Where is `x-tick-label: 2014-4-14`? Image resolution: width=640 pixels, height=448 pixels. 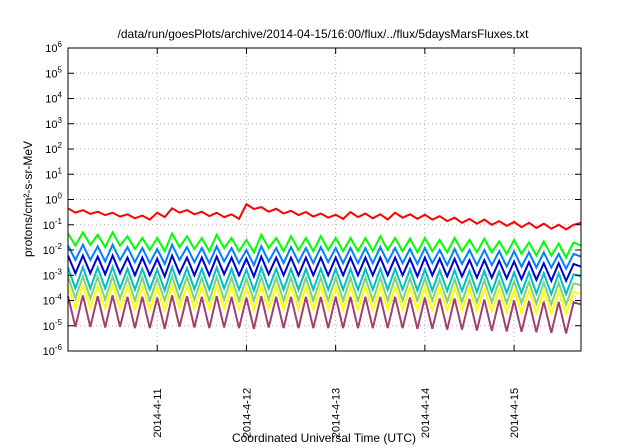 x-tick-label: 2014-4-14 is located at coordinates (426, 413).